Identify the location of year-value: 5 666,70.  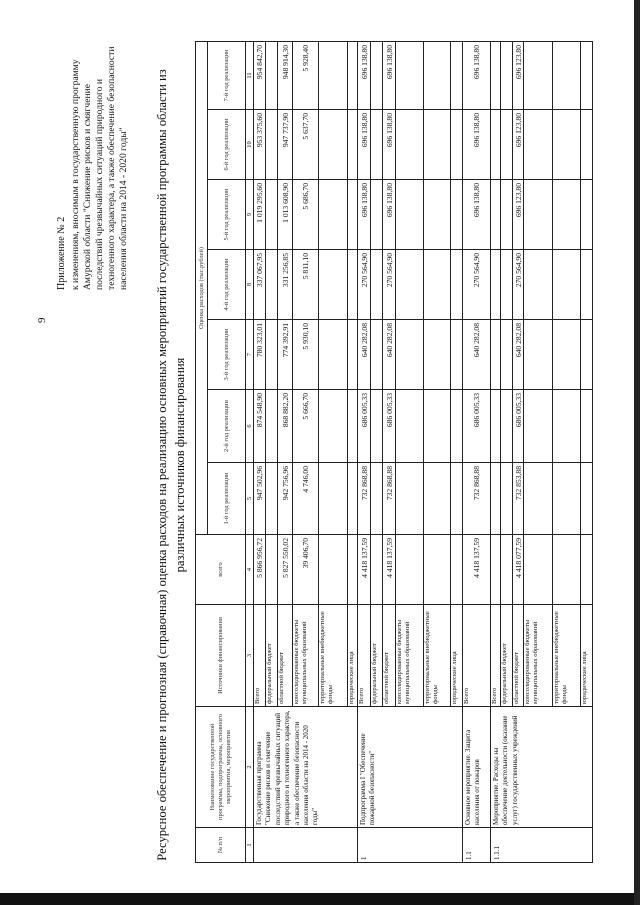
(305, 426).